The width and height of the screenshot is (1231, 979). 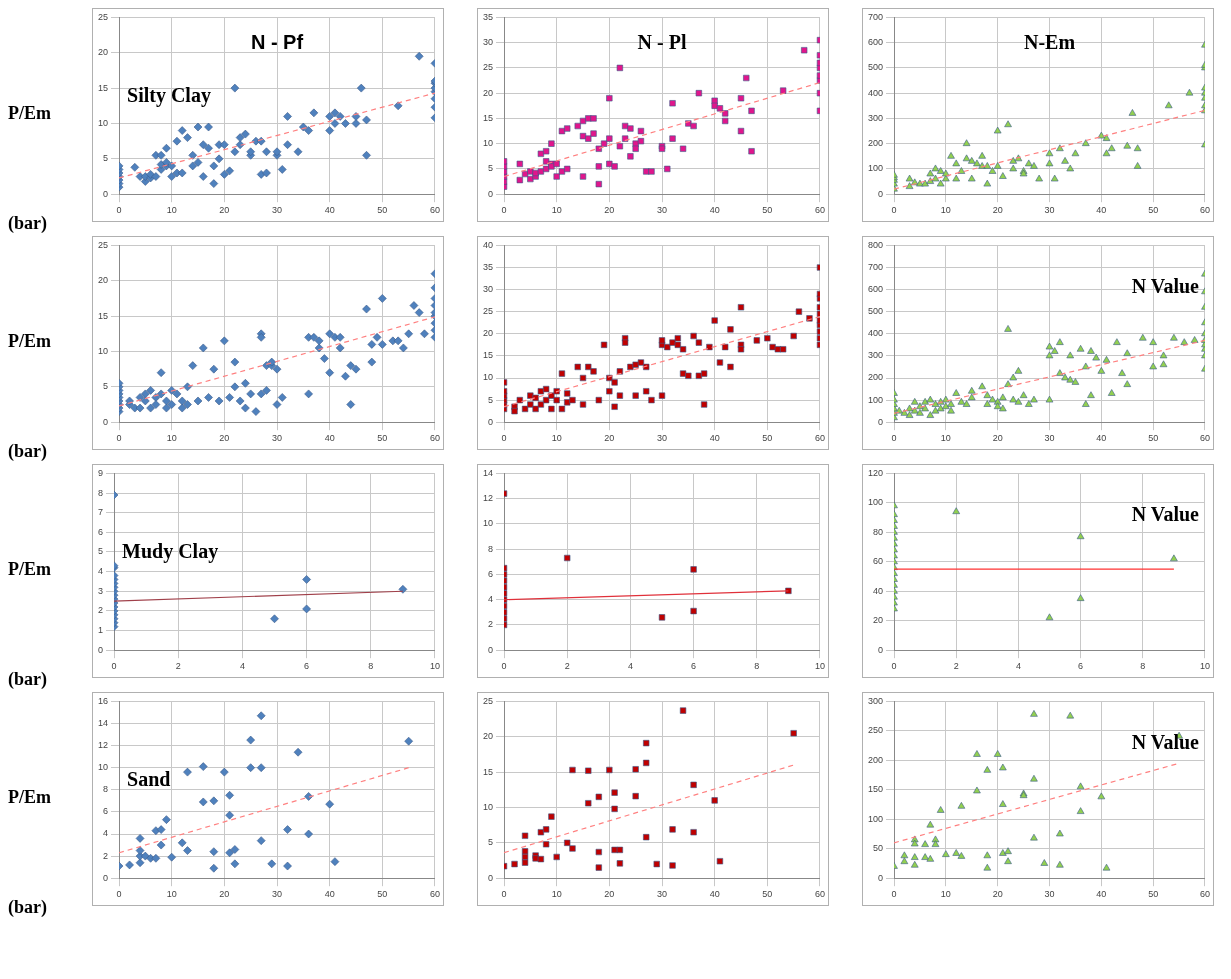 What do you see at coordinates (1081, 666) in the screenshot?
I see `x-tick-label: 6` at bounding box center [1081, 666].